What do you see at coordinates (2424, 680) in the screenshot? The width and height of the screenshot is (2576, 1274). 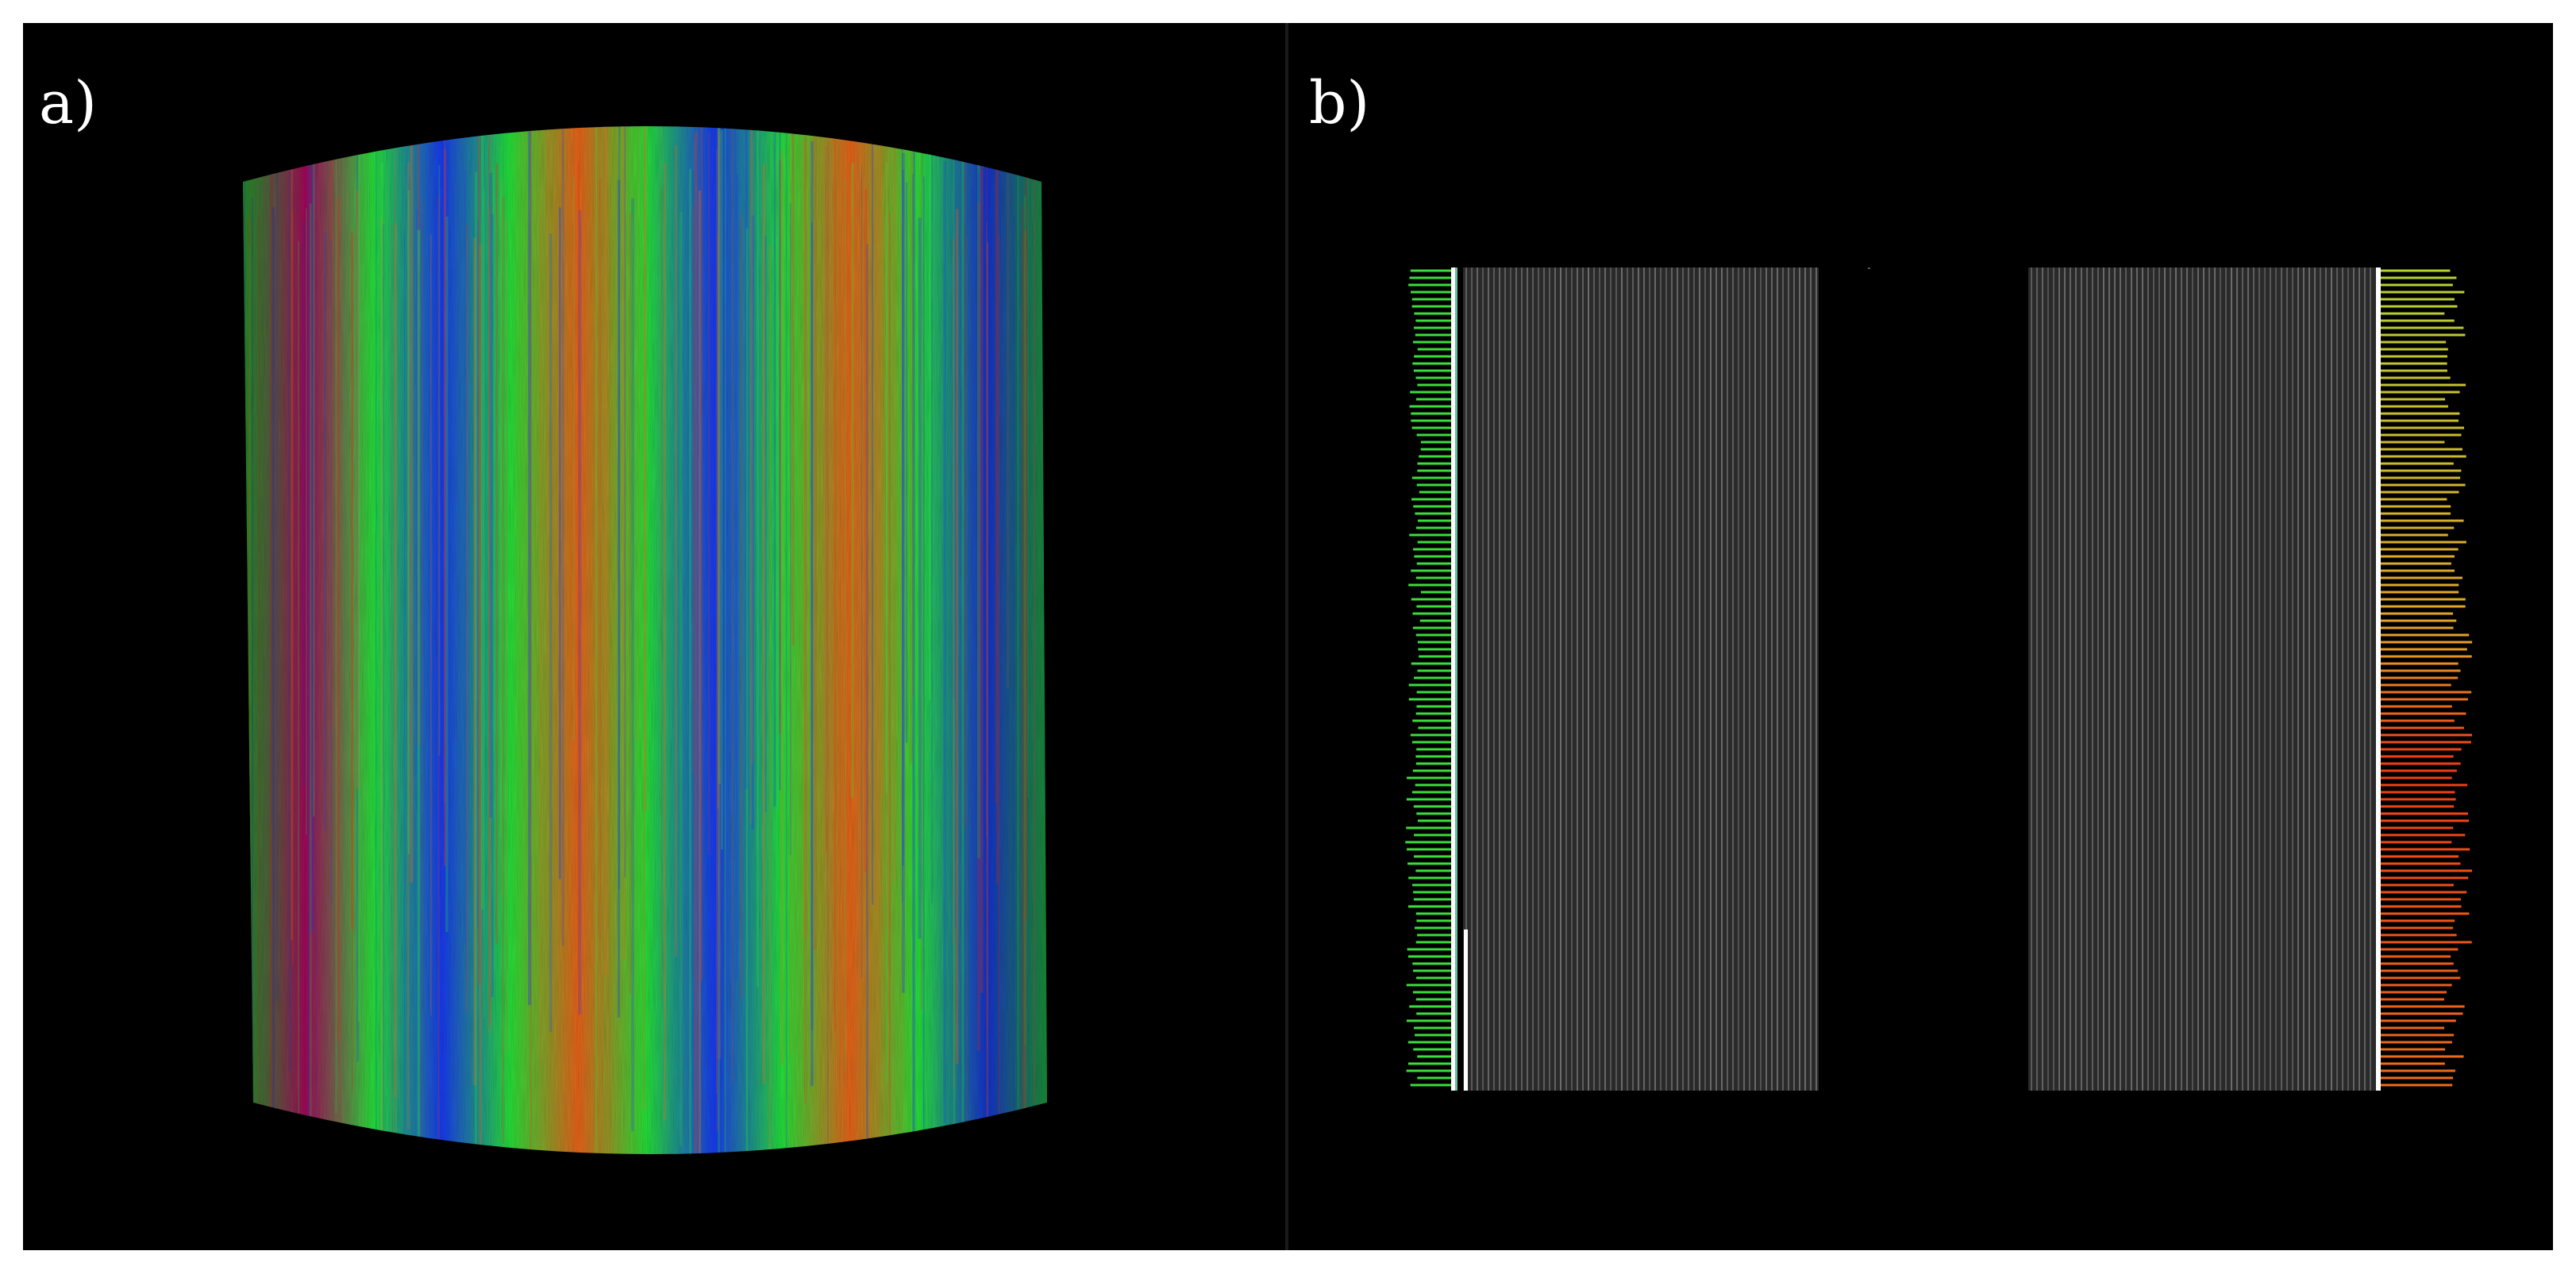 I see `right-edge-profile` at bounding box center [2424, 680].